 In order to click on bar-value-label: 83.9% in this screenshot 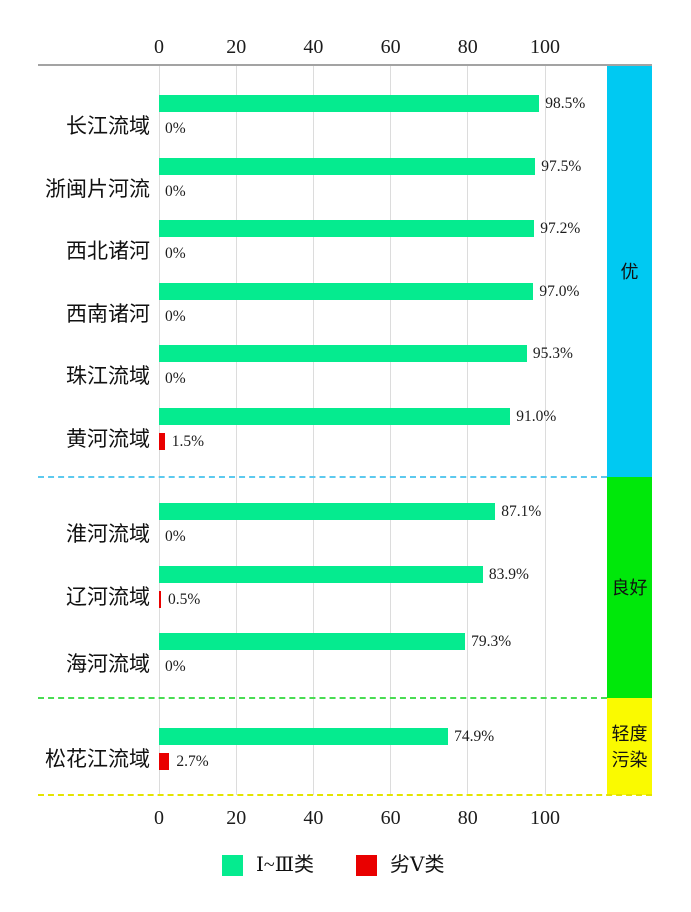, I will do `click(508, 574)`.